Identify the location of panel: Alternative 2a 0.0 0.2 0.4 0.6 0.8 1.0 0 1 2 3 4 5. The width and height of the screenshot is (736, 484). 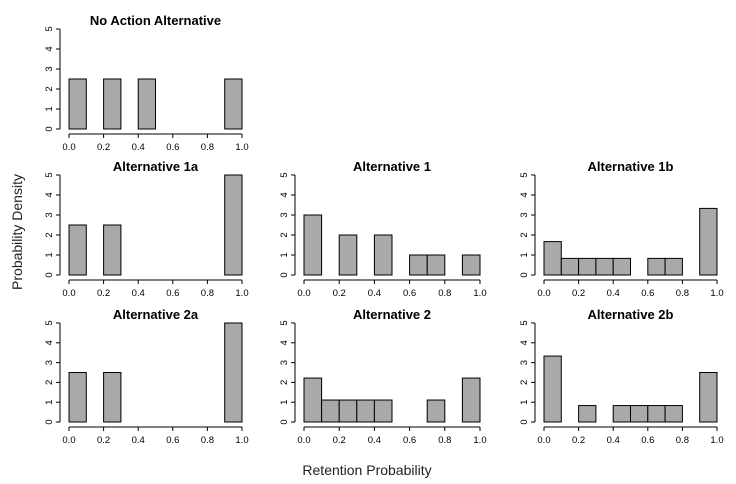
(146, 376).